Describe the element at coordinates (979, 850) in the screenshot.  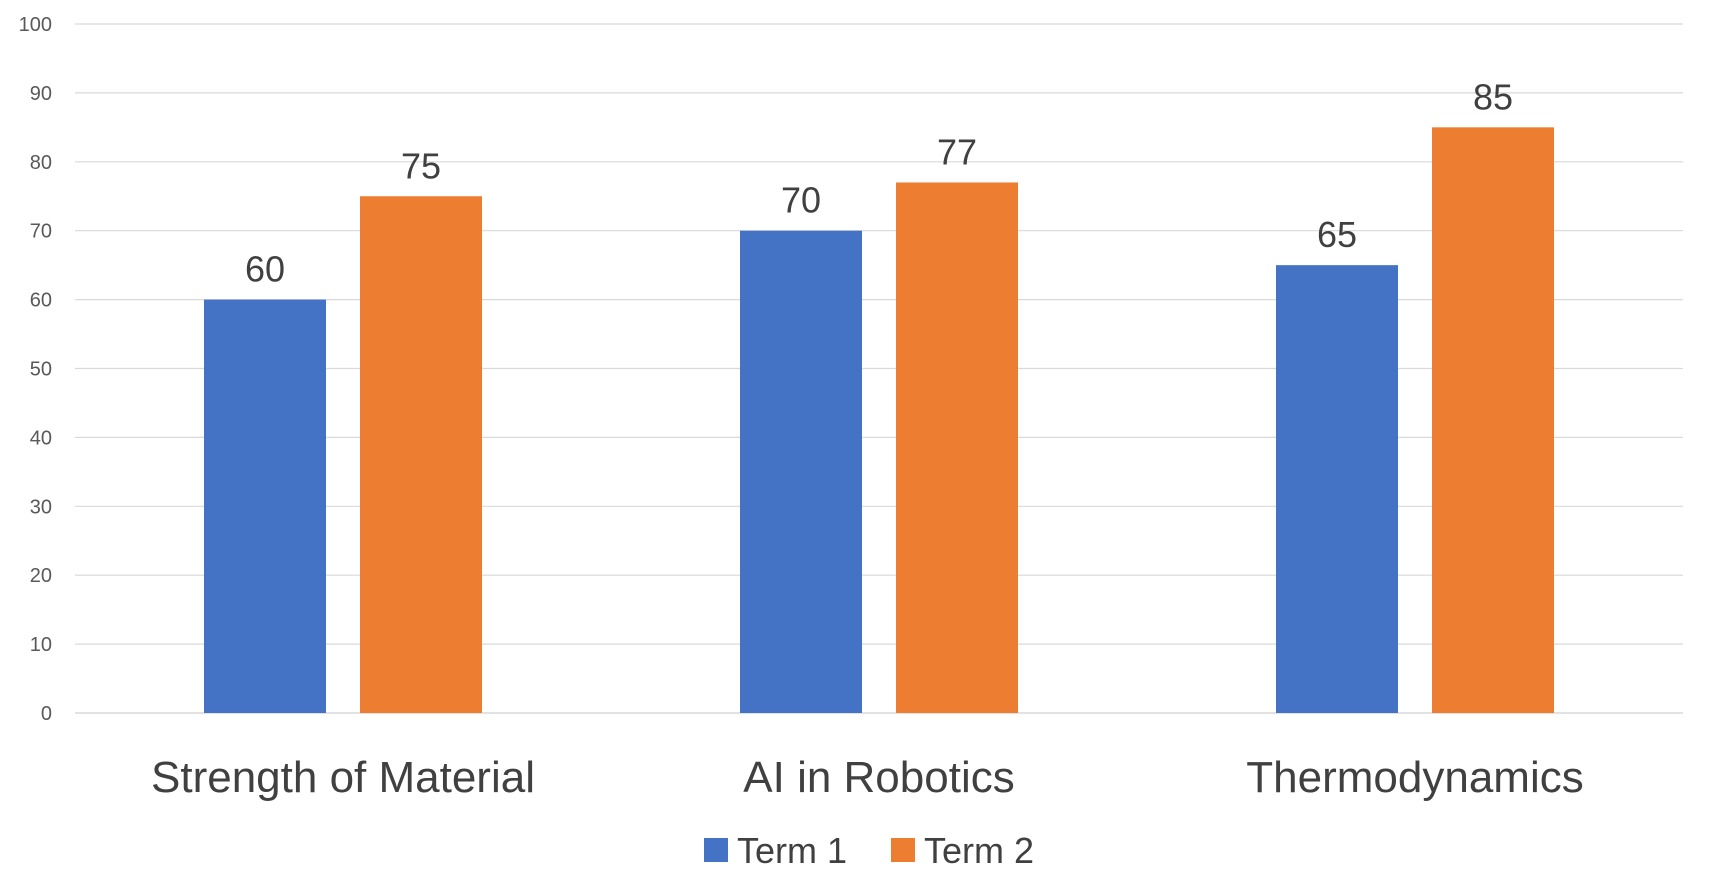
I see `legend-label: Term 2` at that location.